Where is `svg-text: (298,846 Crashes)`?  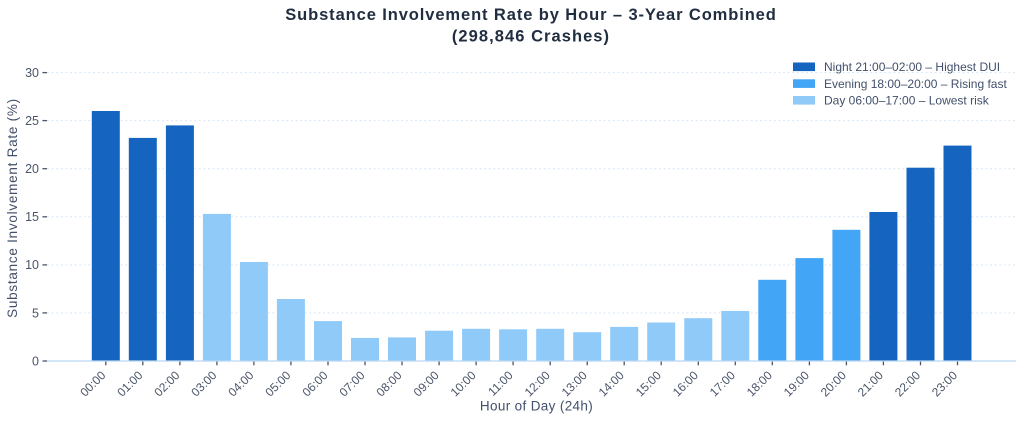
svg-text: (298,846 Crashes) is located at coordinates (531, 36).